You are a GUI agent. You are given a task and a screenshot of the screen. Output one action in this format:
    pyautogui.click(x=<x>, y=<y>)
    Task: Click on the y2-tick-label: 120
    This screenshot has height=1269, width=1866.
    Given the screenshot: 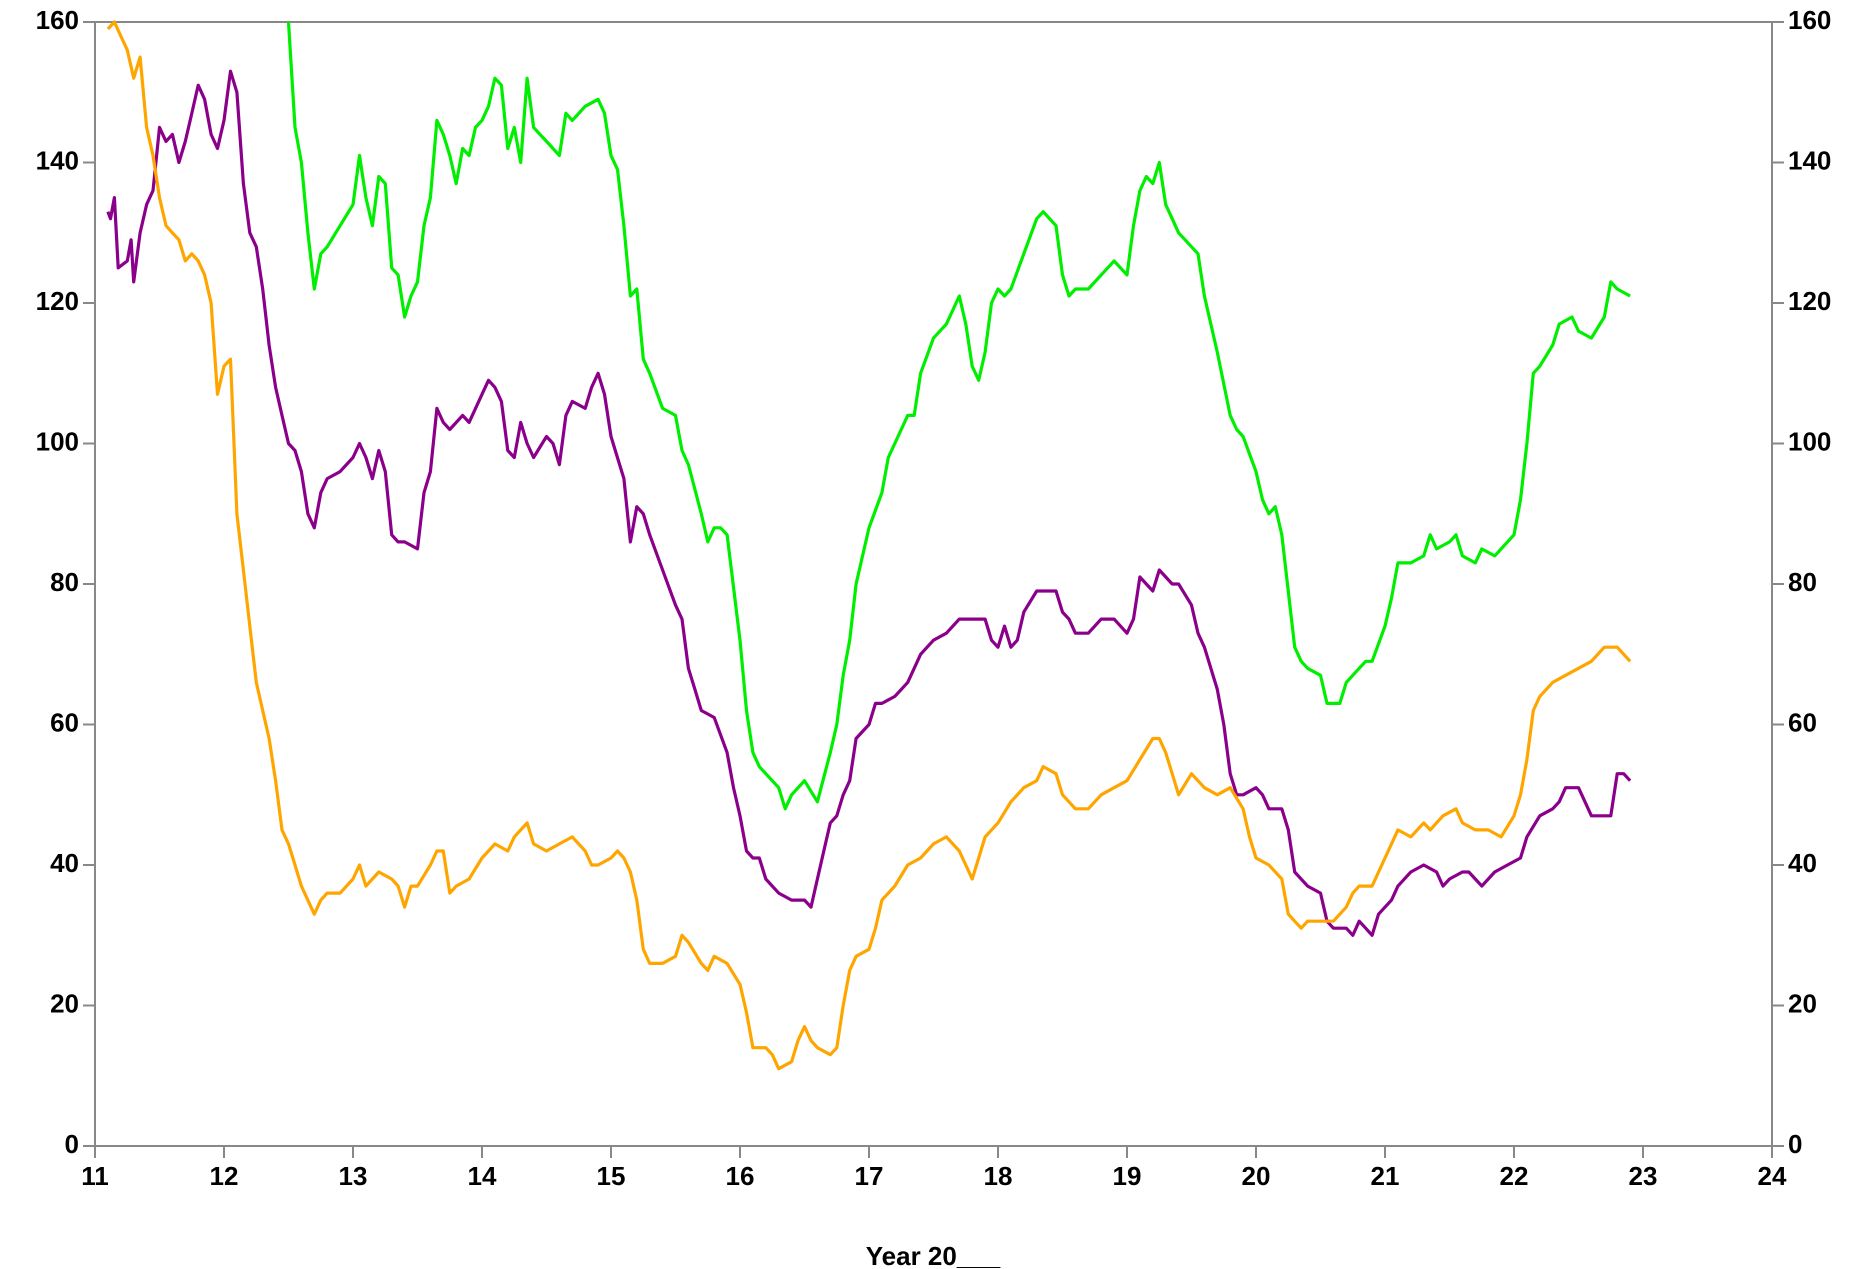 What is the action you would take?
    pyautogui.click(x=1809, y=301)
    